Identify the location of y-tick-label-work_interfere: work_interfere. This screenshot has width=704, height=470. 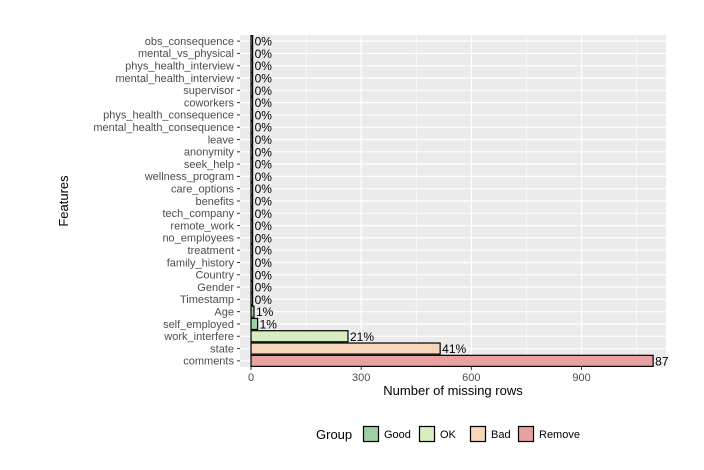
(198, 337).